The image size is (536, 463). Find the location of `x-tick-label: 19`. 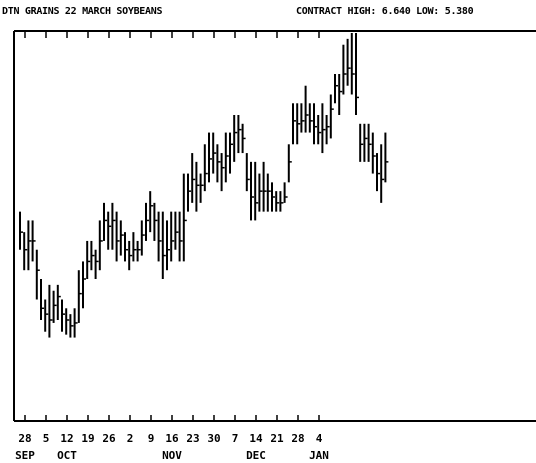

x-tick-label: 19 is located at coordinates (87, 438).